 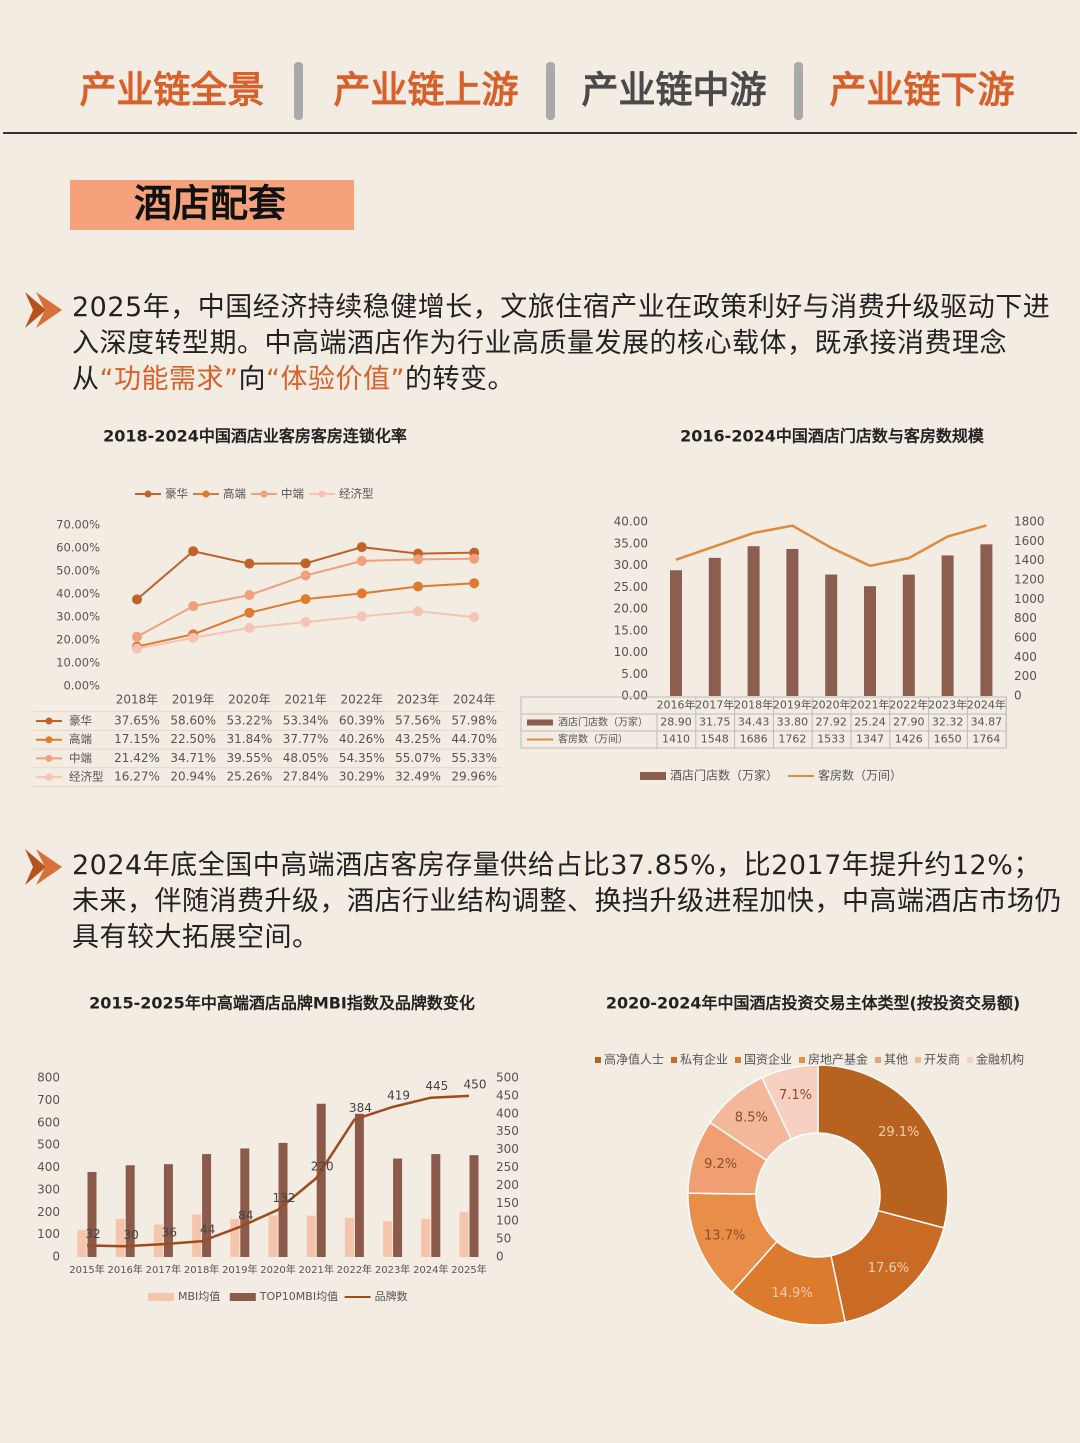 What do you see at coordinates (634, 696) in the screenshot?
I see `y-tick-label: 0.00` at bounding box center [634, 696].